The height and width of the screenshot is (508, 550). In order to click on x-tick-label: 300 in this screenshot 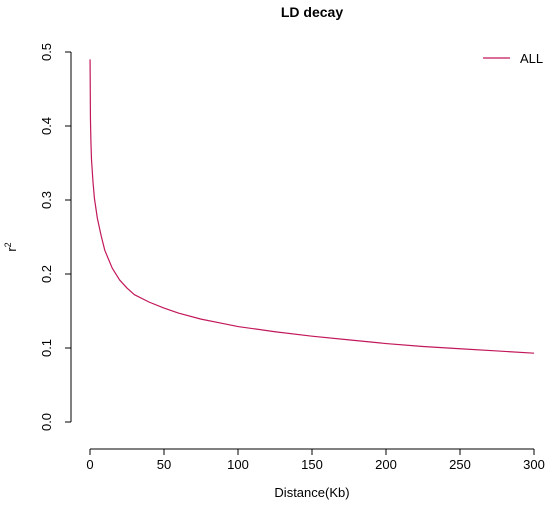, I will do `click(534, 464)`.